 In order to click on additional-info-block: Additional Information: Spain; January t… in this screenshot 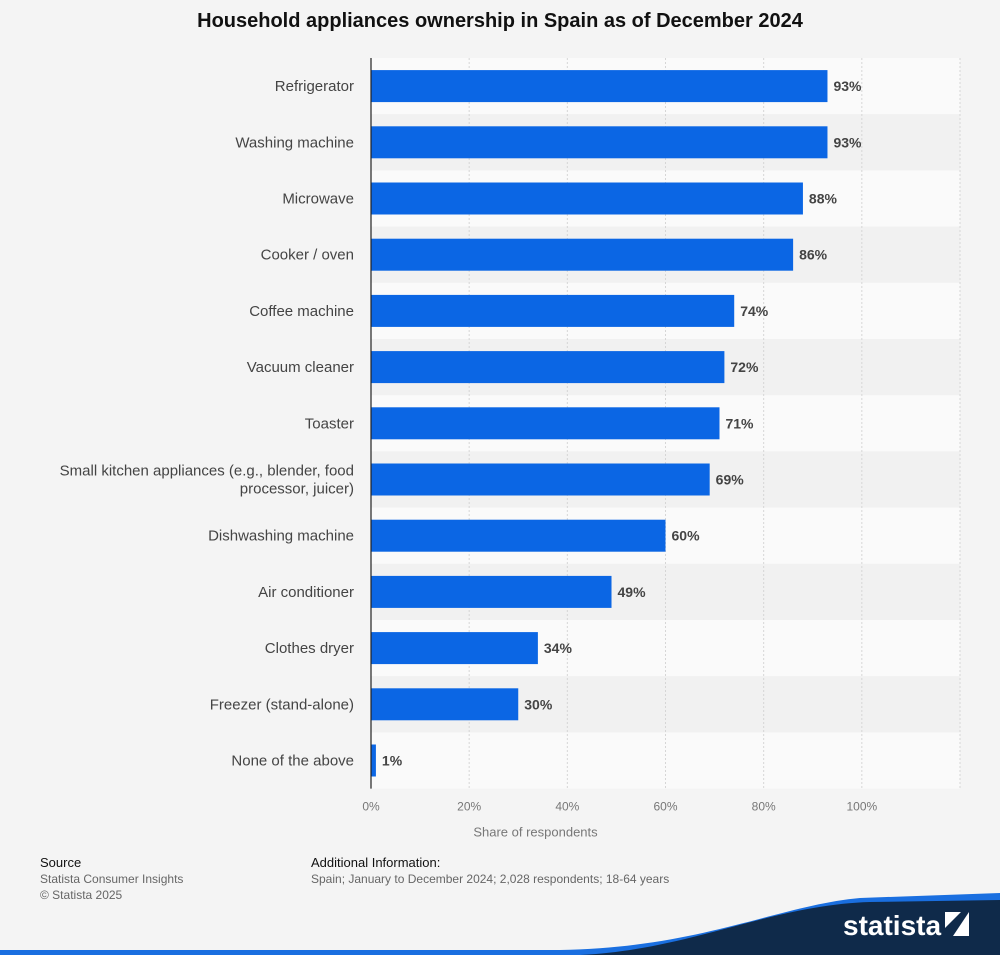, I will do `click(490, 871)`.